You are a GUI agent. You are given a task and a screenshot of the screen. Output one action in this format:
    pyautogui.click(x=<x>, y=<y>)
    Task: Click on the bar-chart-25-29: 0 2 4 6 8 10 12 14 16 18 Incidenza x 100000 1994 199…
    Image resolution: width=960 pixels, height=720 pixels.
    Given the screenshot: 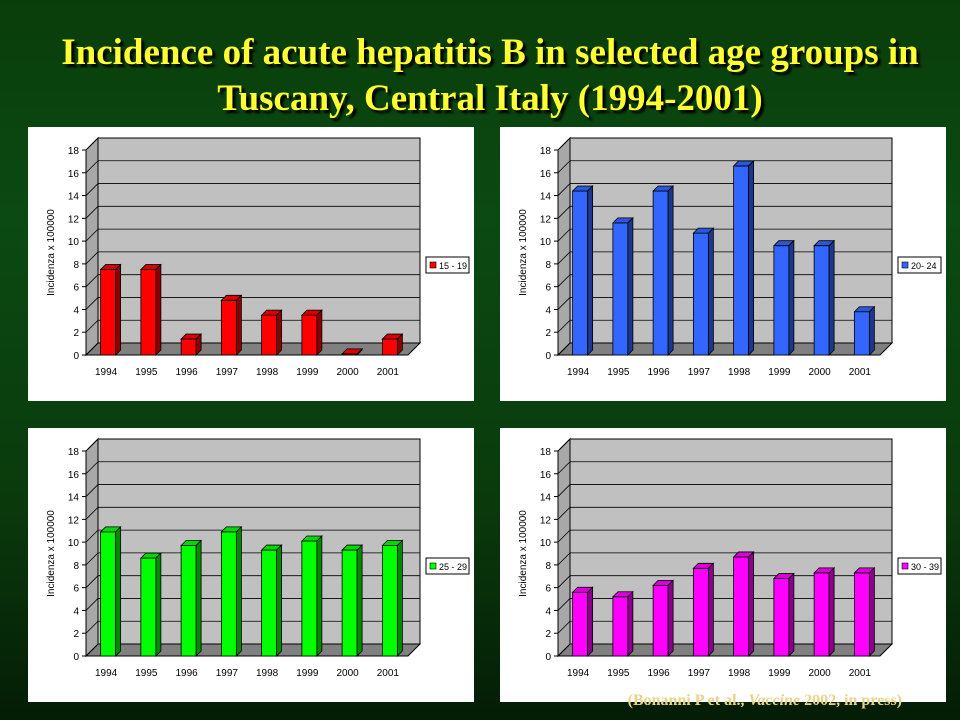 What is the action you would take?
    pyautogui.click(x=258, y=558)
    